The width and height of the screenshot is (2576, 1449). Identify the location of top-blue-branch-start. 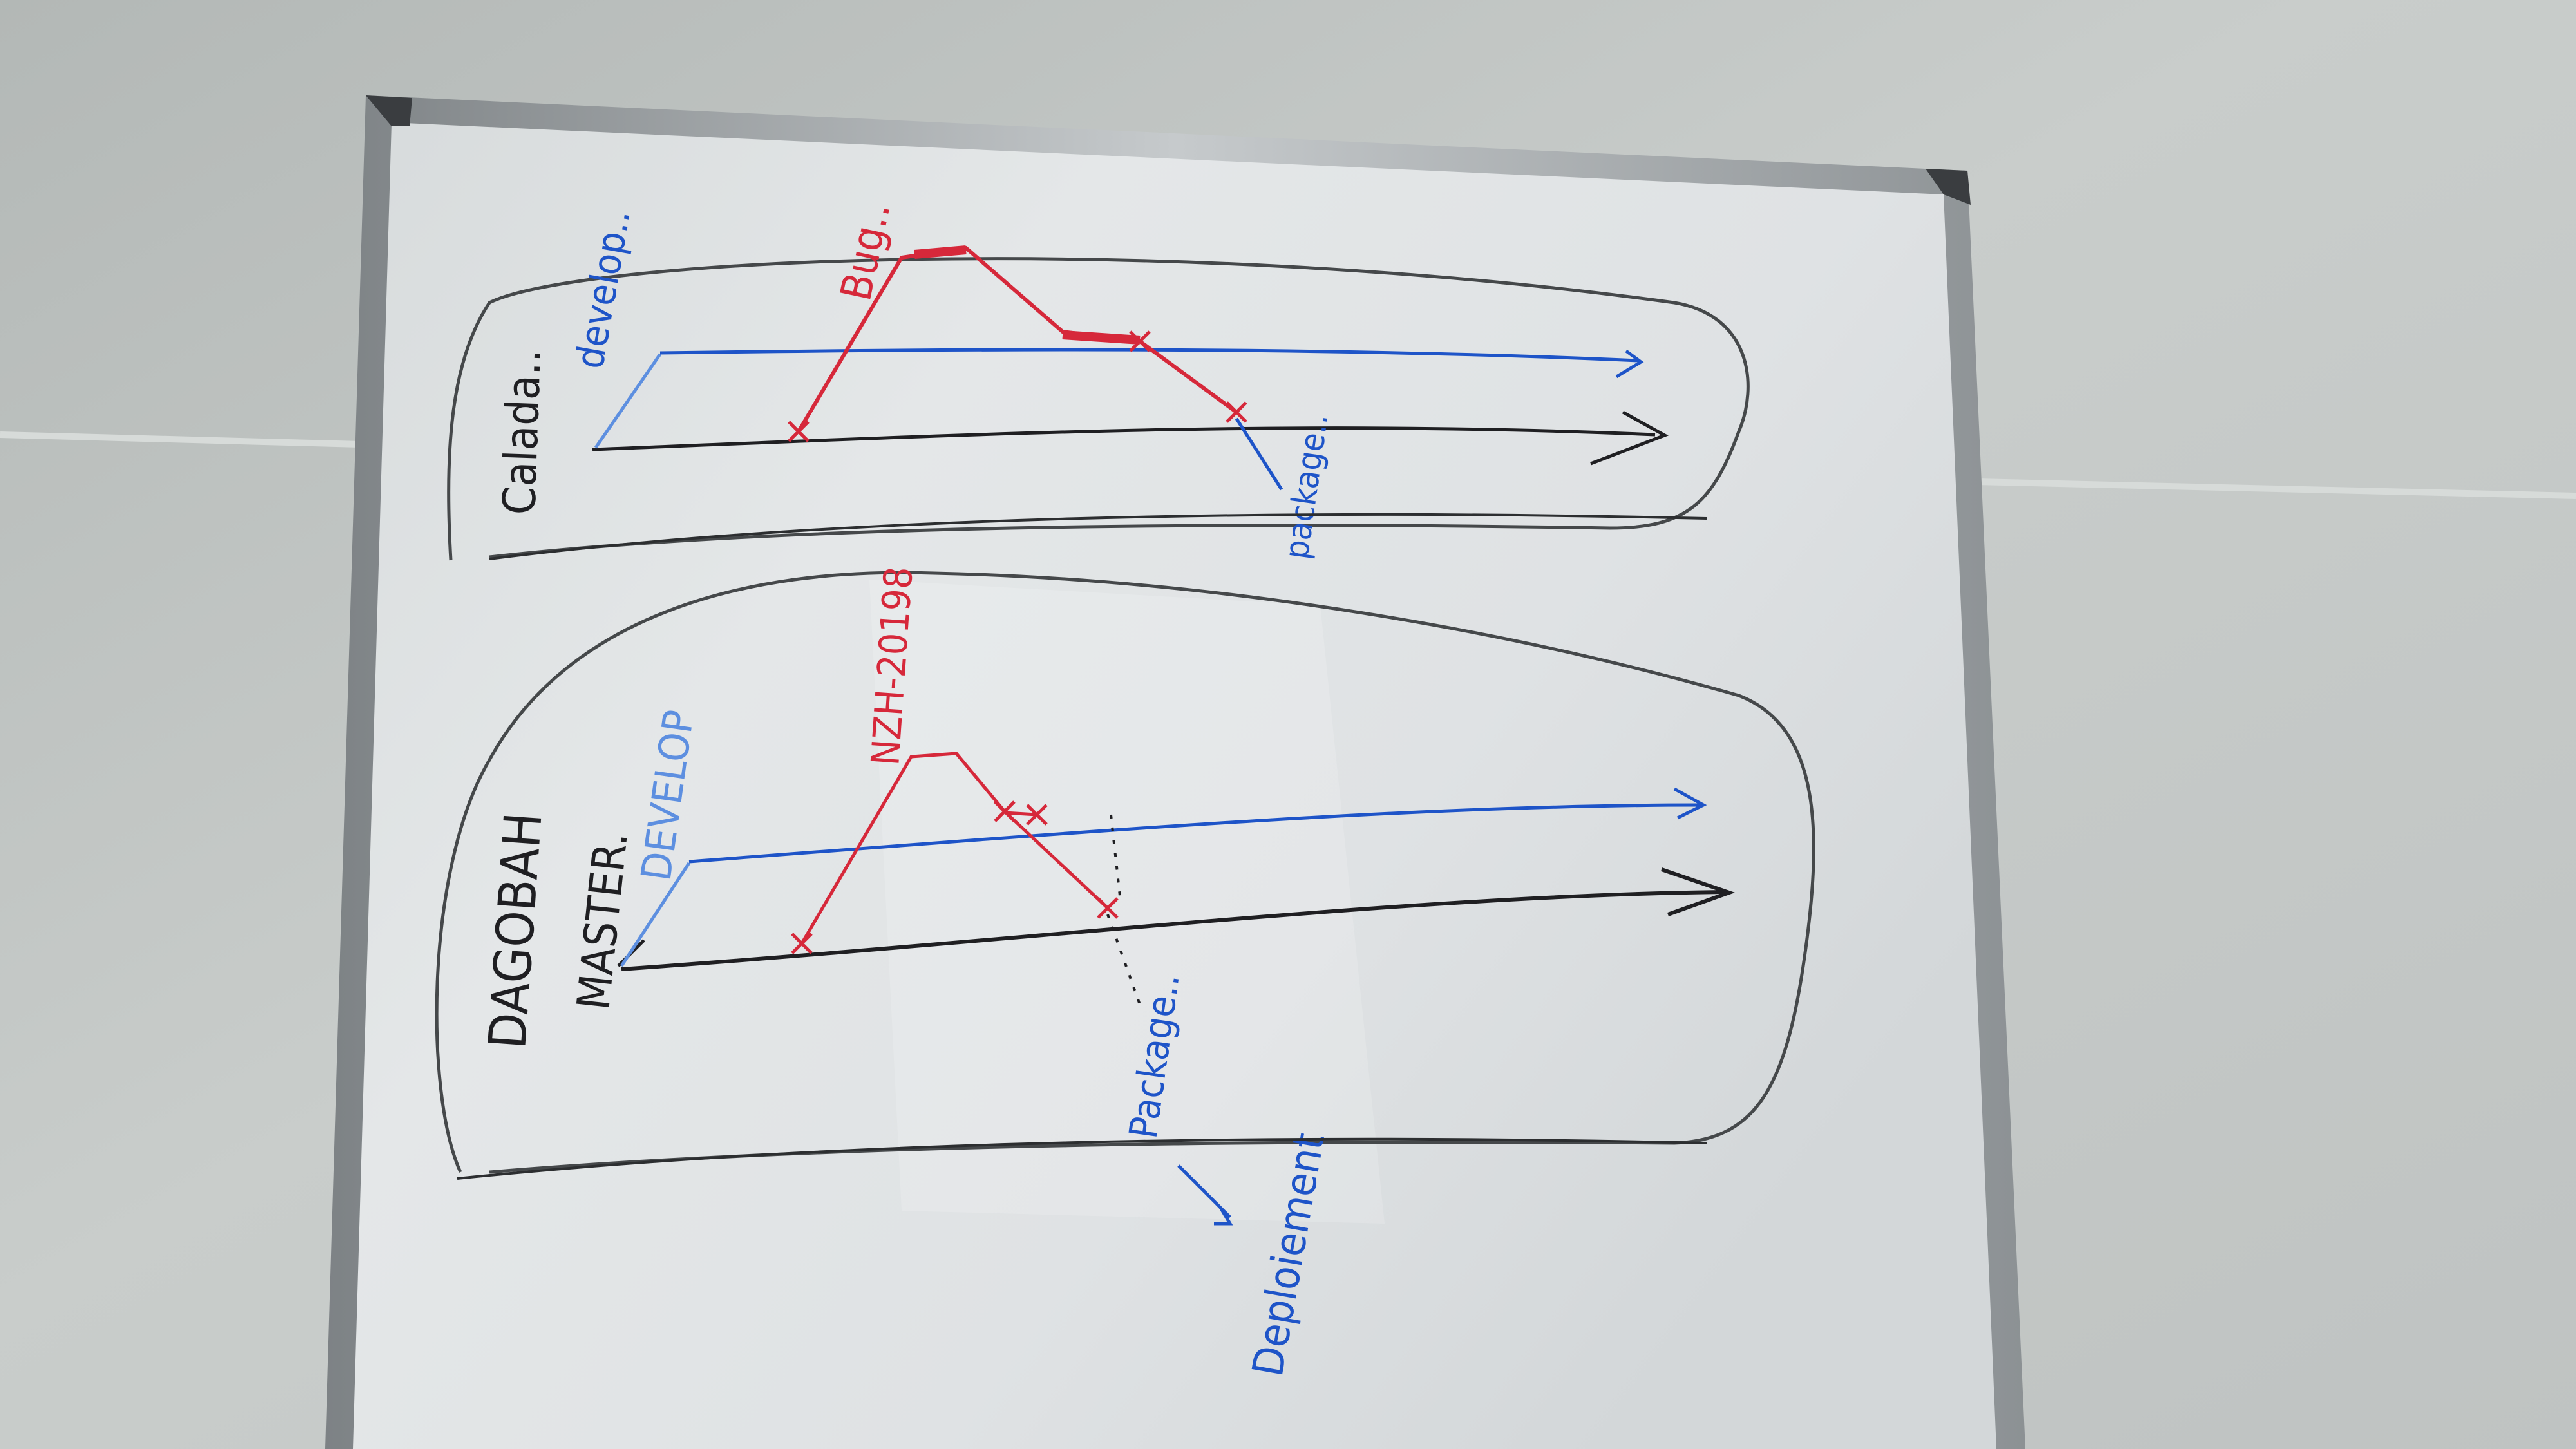
(628, 401).